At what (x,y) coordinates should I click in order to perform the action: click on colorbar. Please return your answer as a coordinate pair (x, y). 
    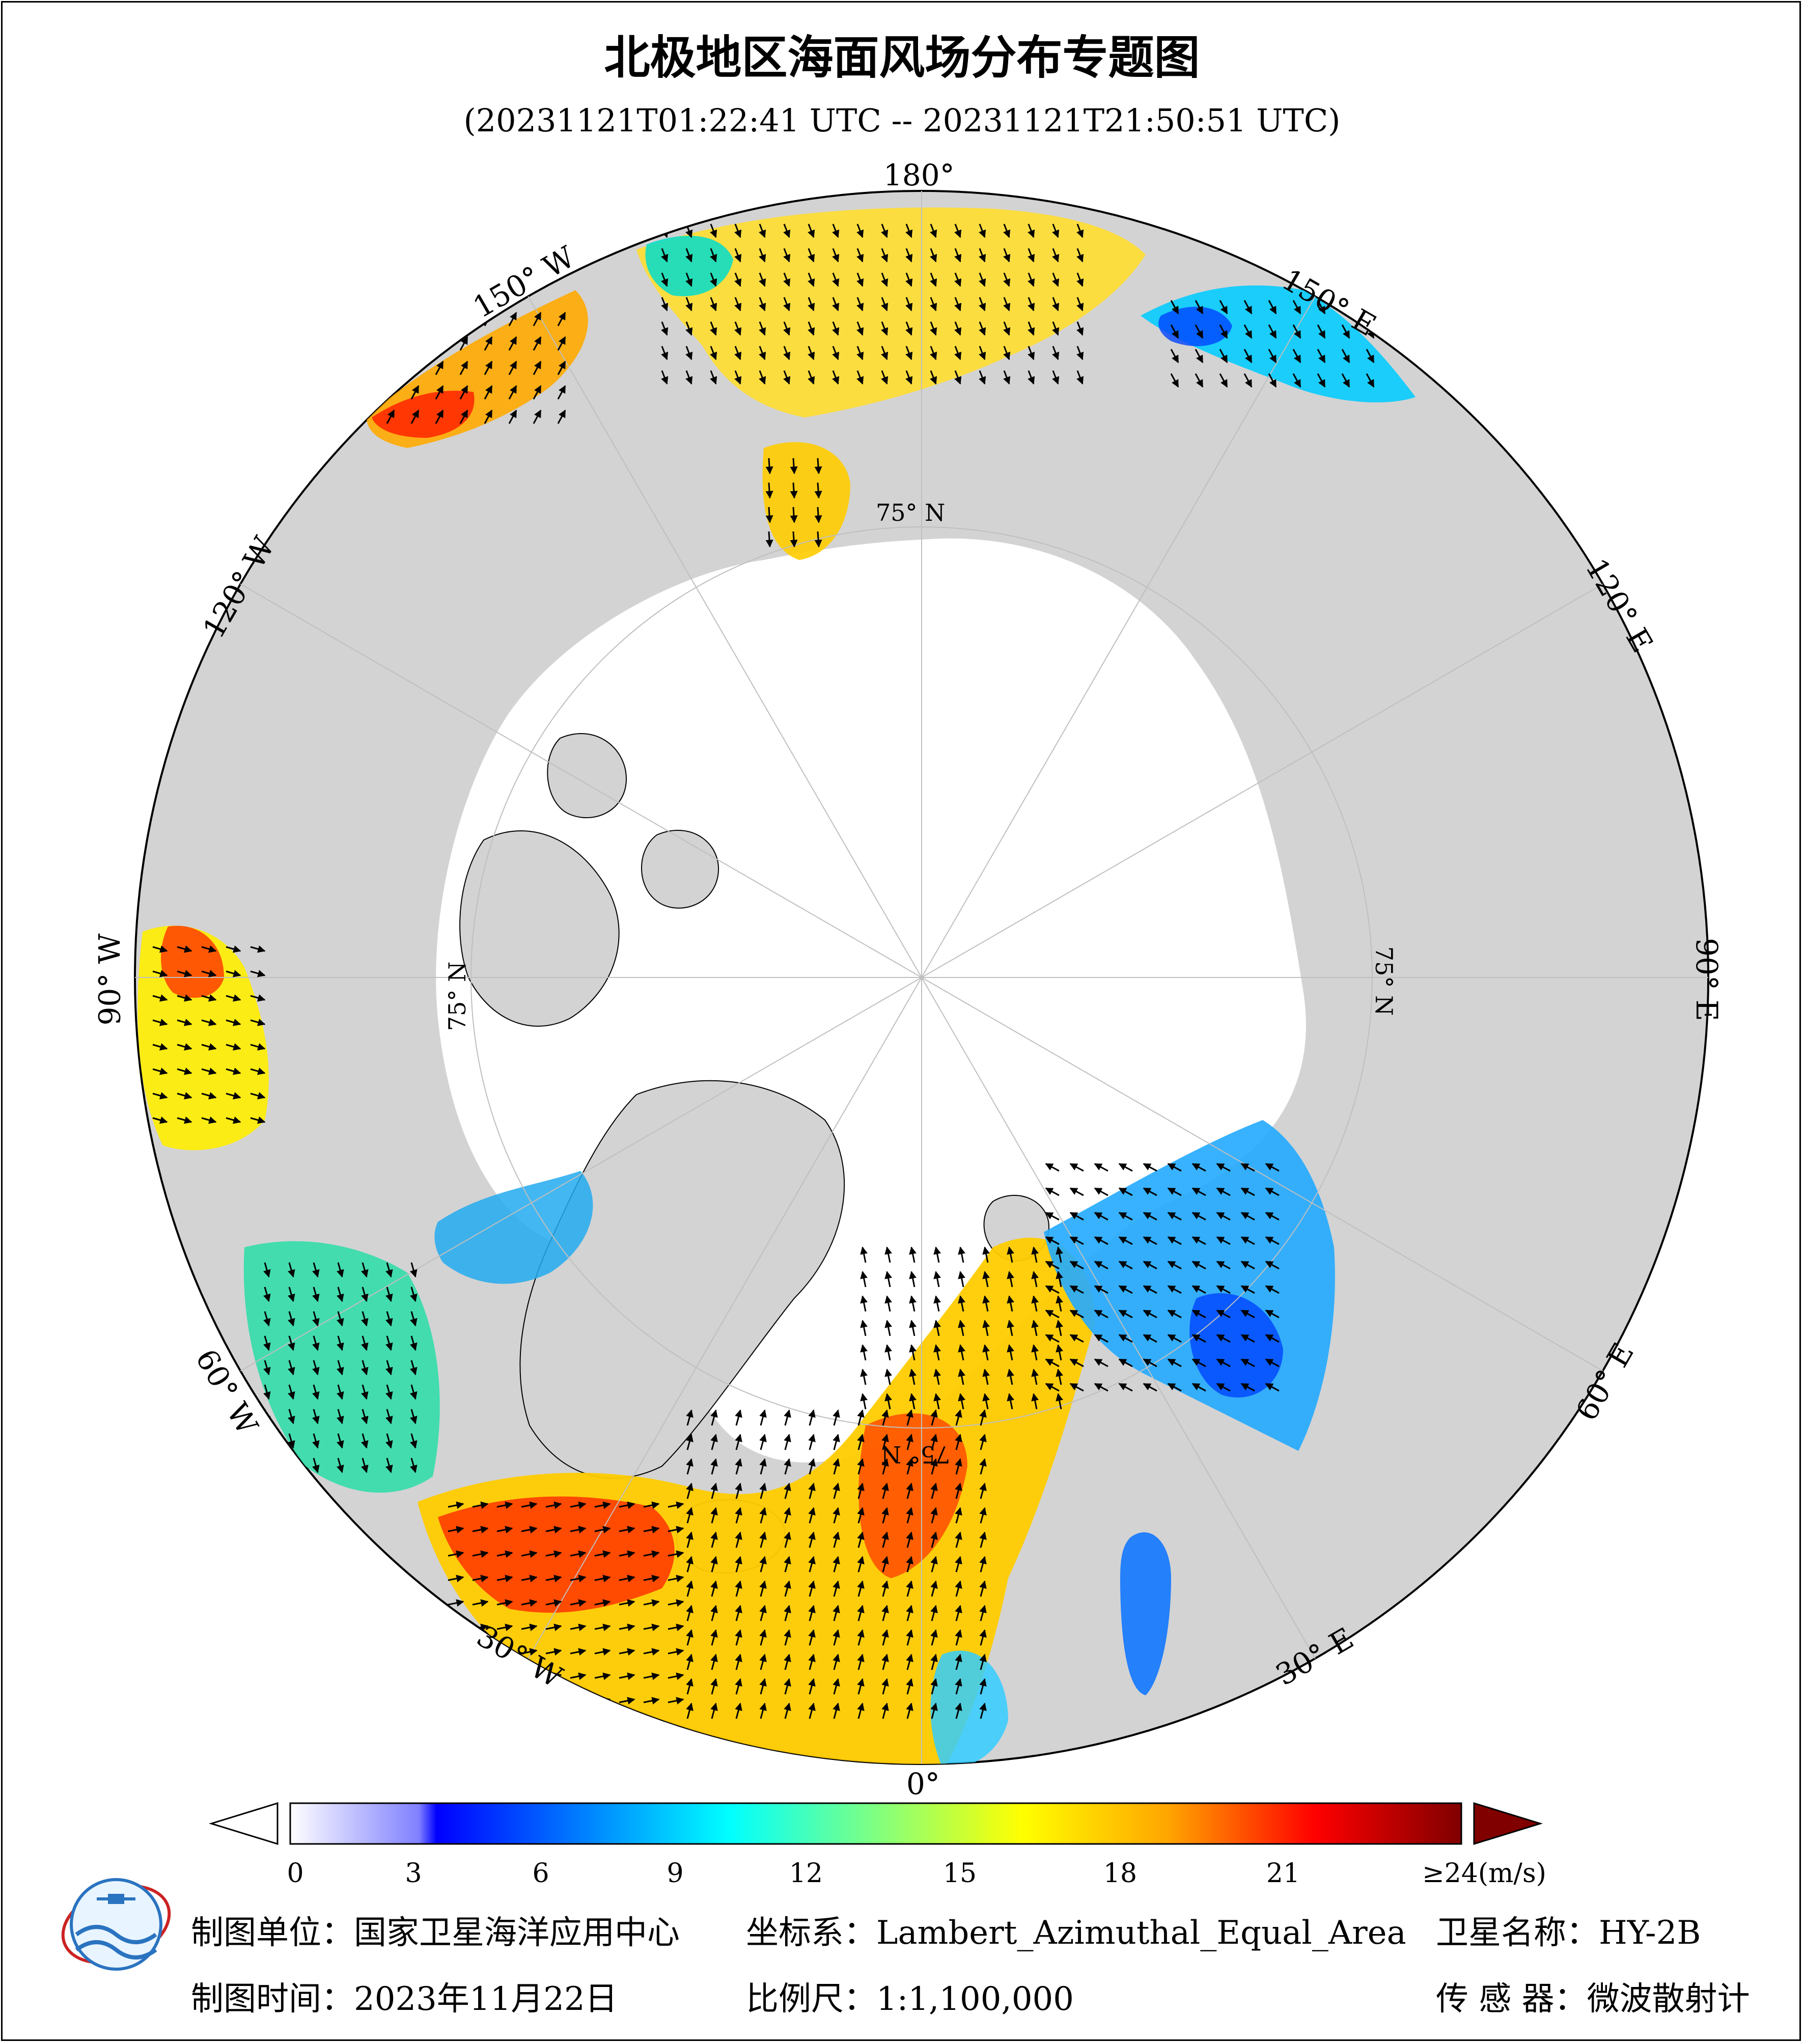
    Looking at the image, I should click on (875, 1823).